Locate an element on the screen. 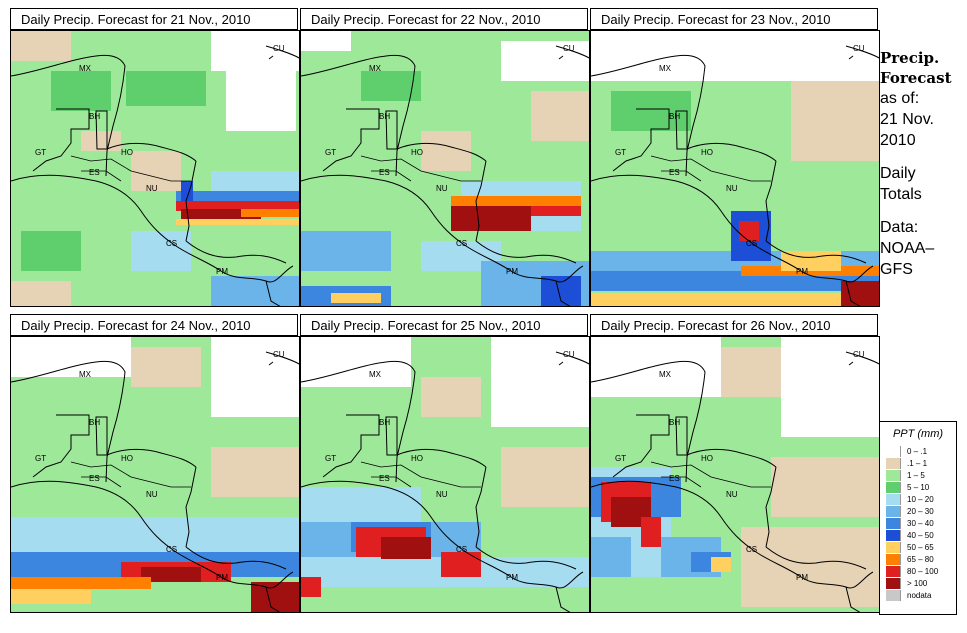  legend-label: 40 – 50 is located at coordinates (920, 535).